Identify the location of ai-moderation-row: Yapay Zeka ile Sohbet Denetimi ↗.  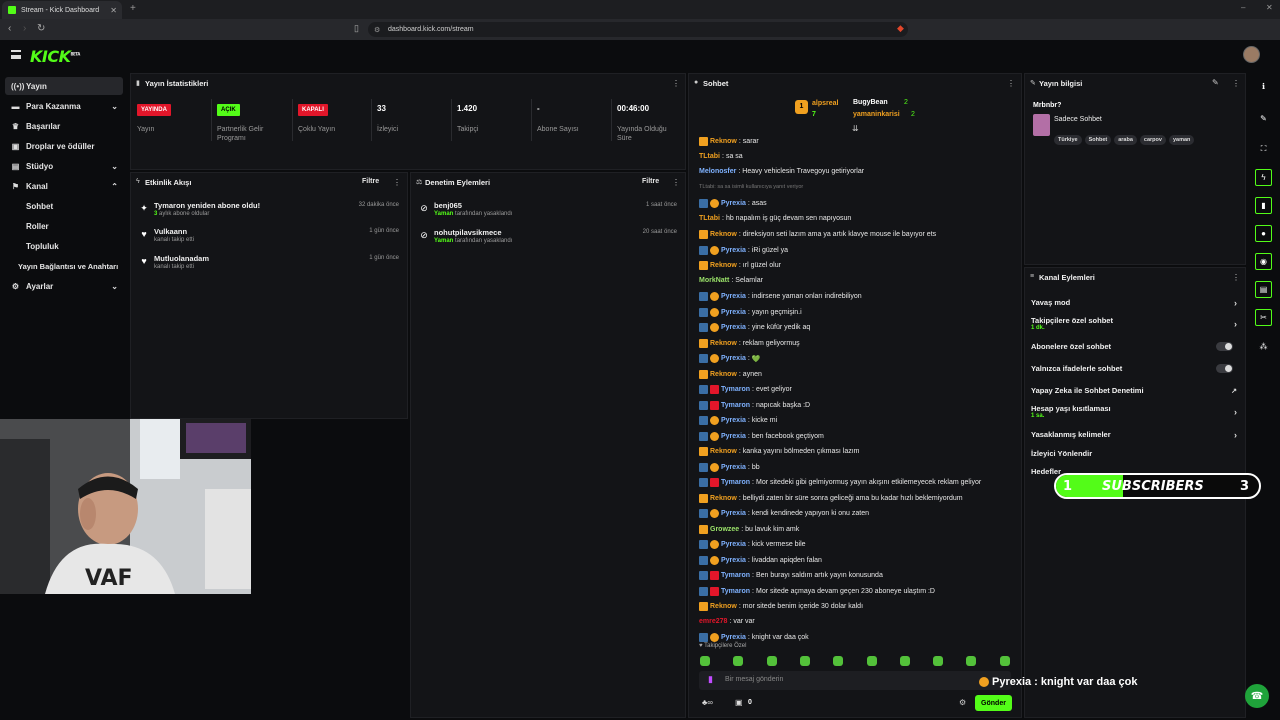
(1134, 390).